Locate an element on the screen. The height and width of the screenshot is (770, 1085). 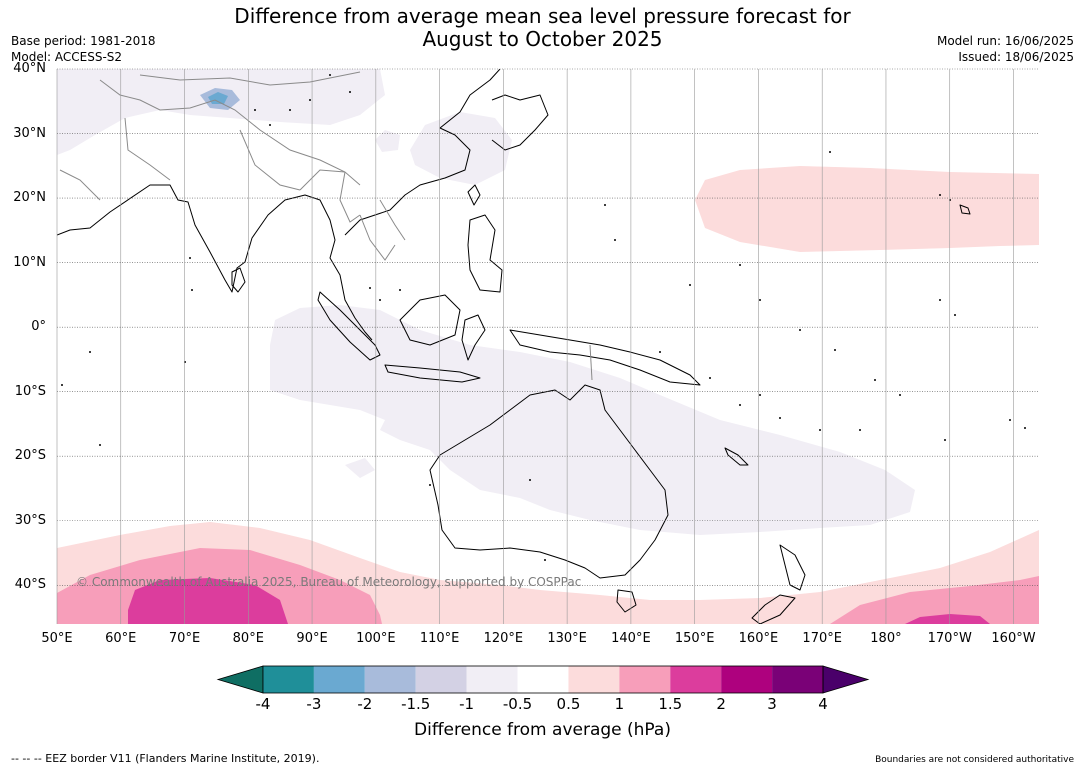
lon-label: 140°E is located at coordinates (631, 638).